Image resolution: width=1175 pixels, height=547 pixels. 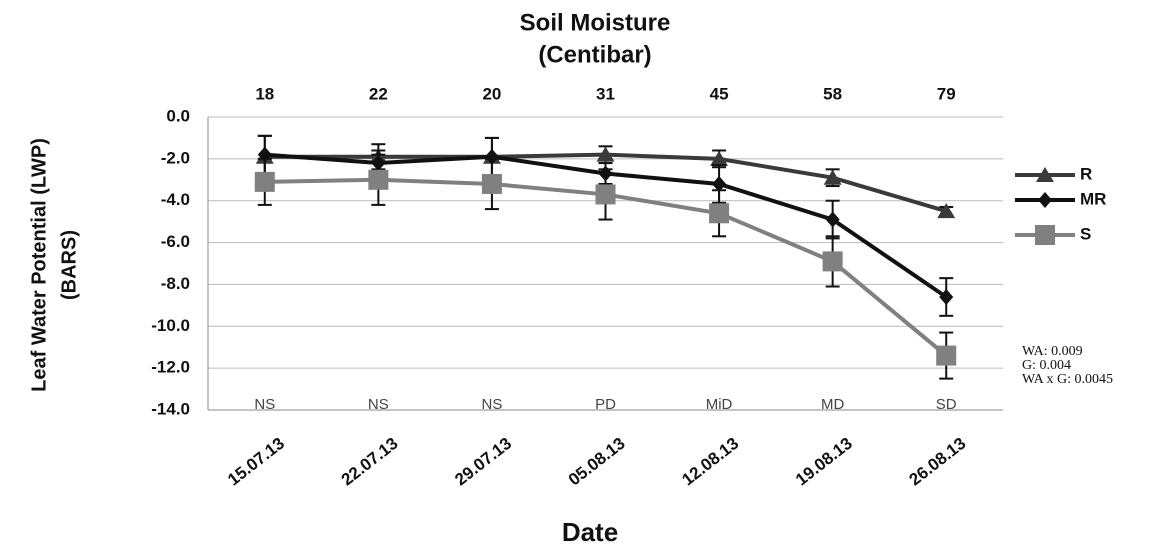 I want to click on chart-subtitle: (Centibar), so click(x=594, y=54).